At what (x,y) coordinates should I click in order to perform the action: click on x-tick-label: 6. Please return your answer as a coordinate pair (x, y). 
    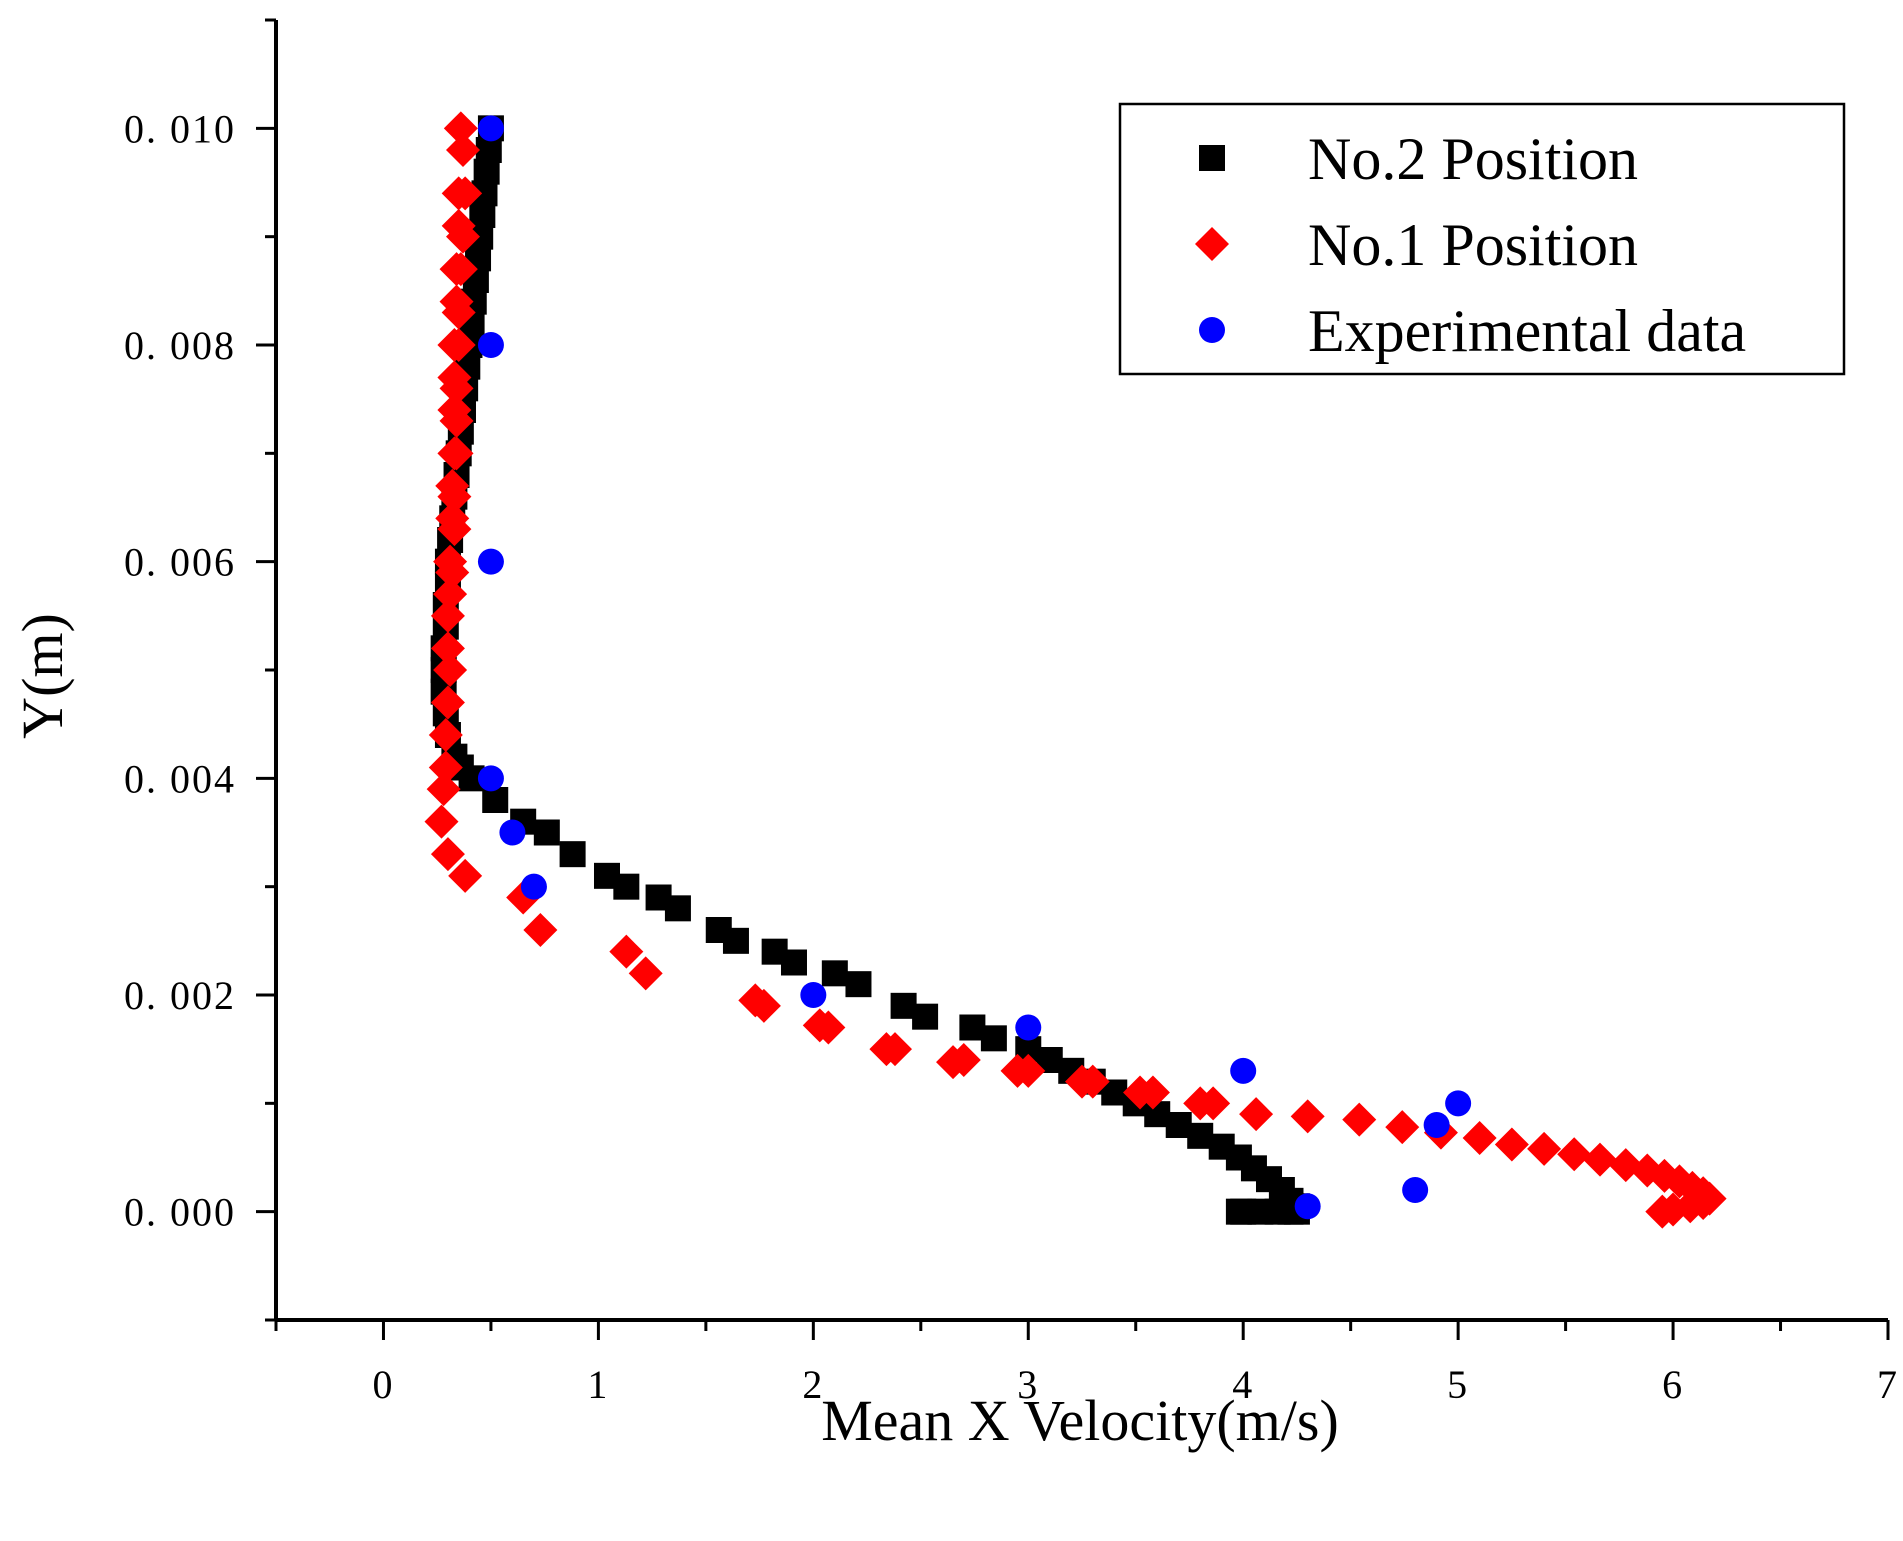
    Looking at the image, I should click on (1673, 1384).